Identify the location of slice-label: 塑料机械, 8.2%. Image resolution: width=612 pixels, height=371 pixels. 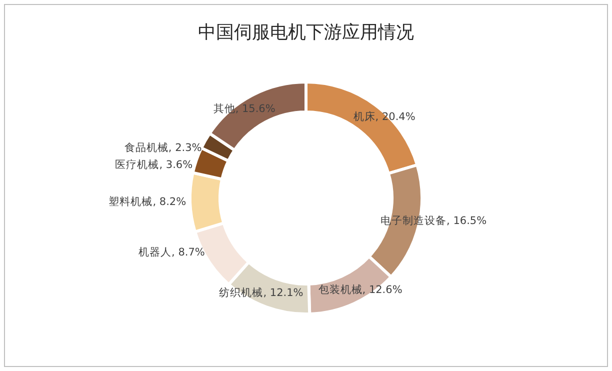
(147, 201).